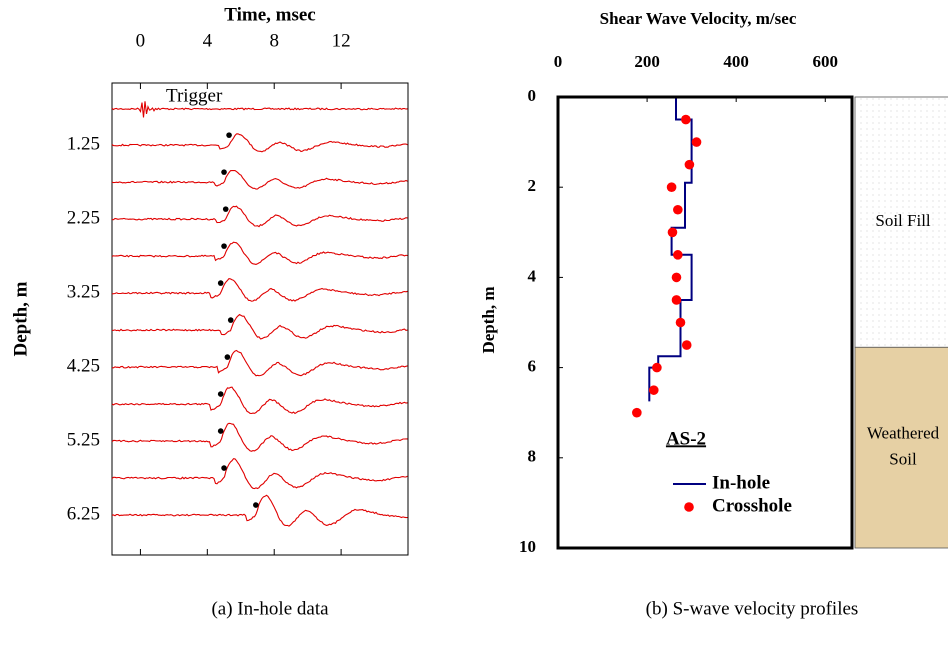  Describe the element at coordinates (341, 40) in the screenshot. I see `x-tick-label: 12` at that location.